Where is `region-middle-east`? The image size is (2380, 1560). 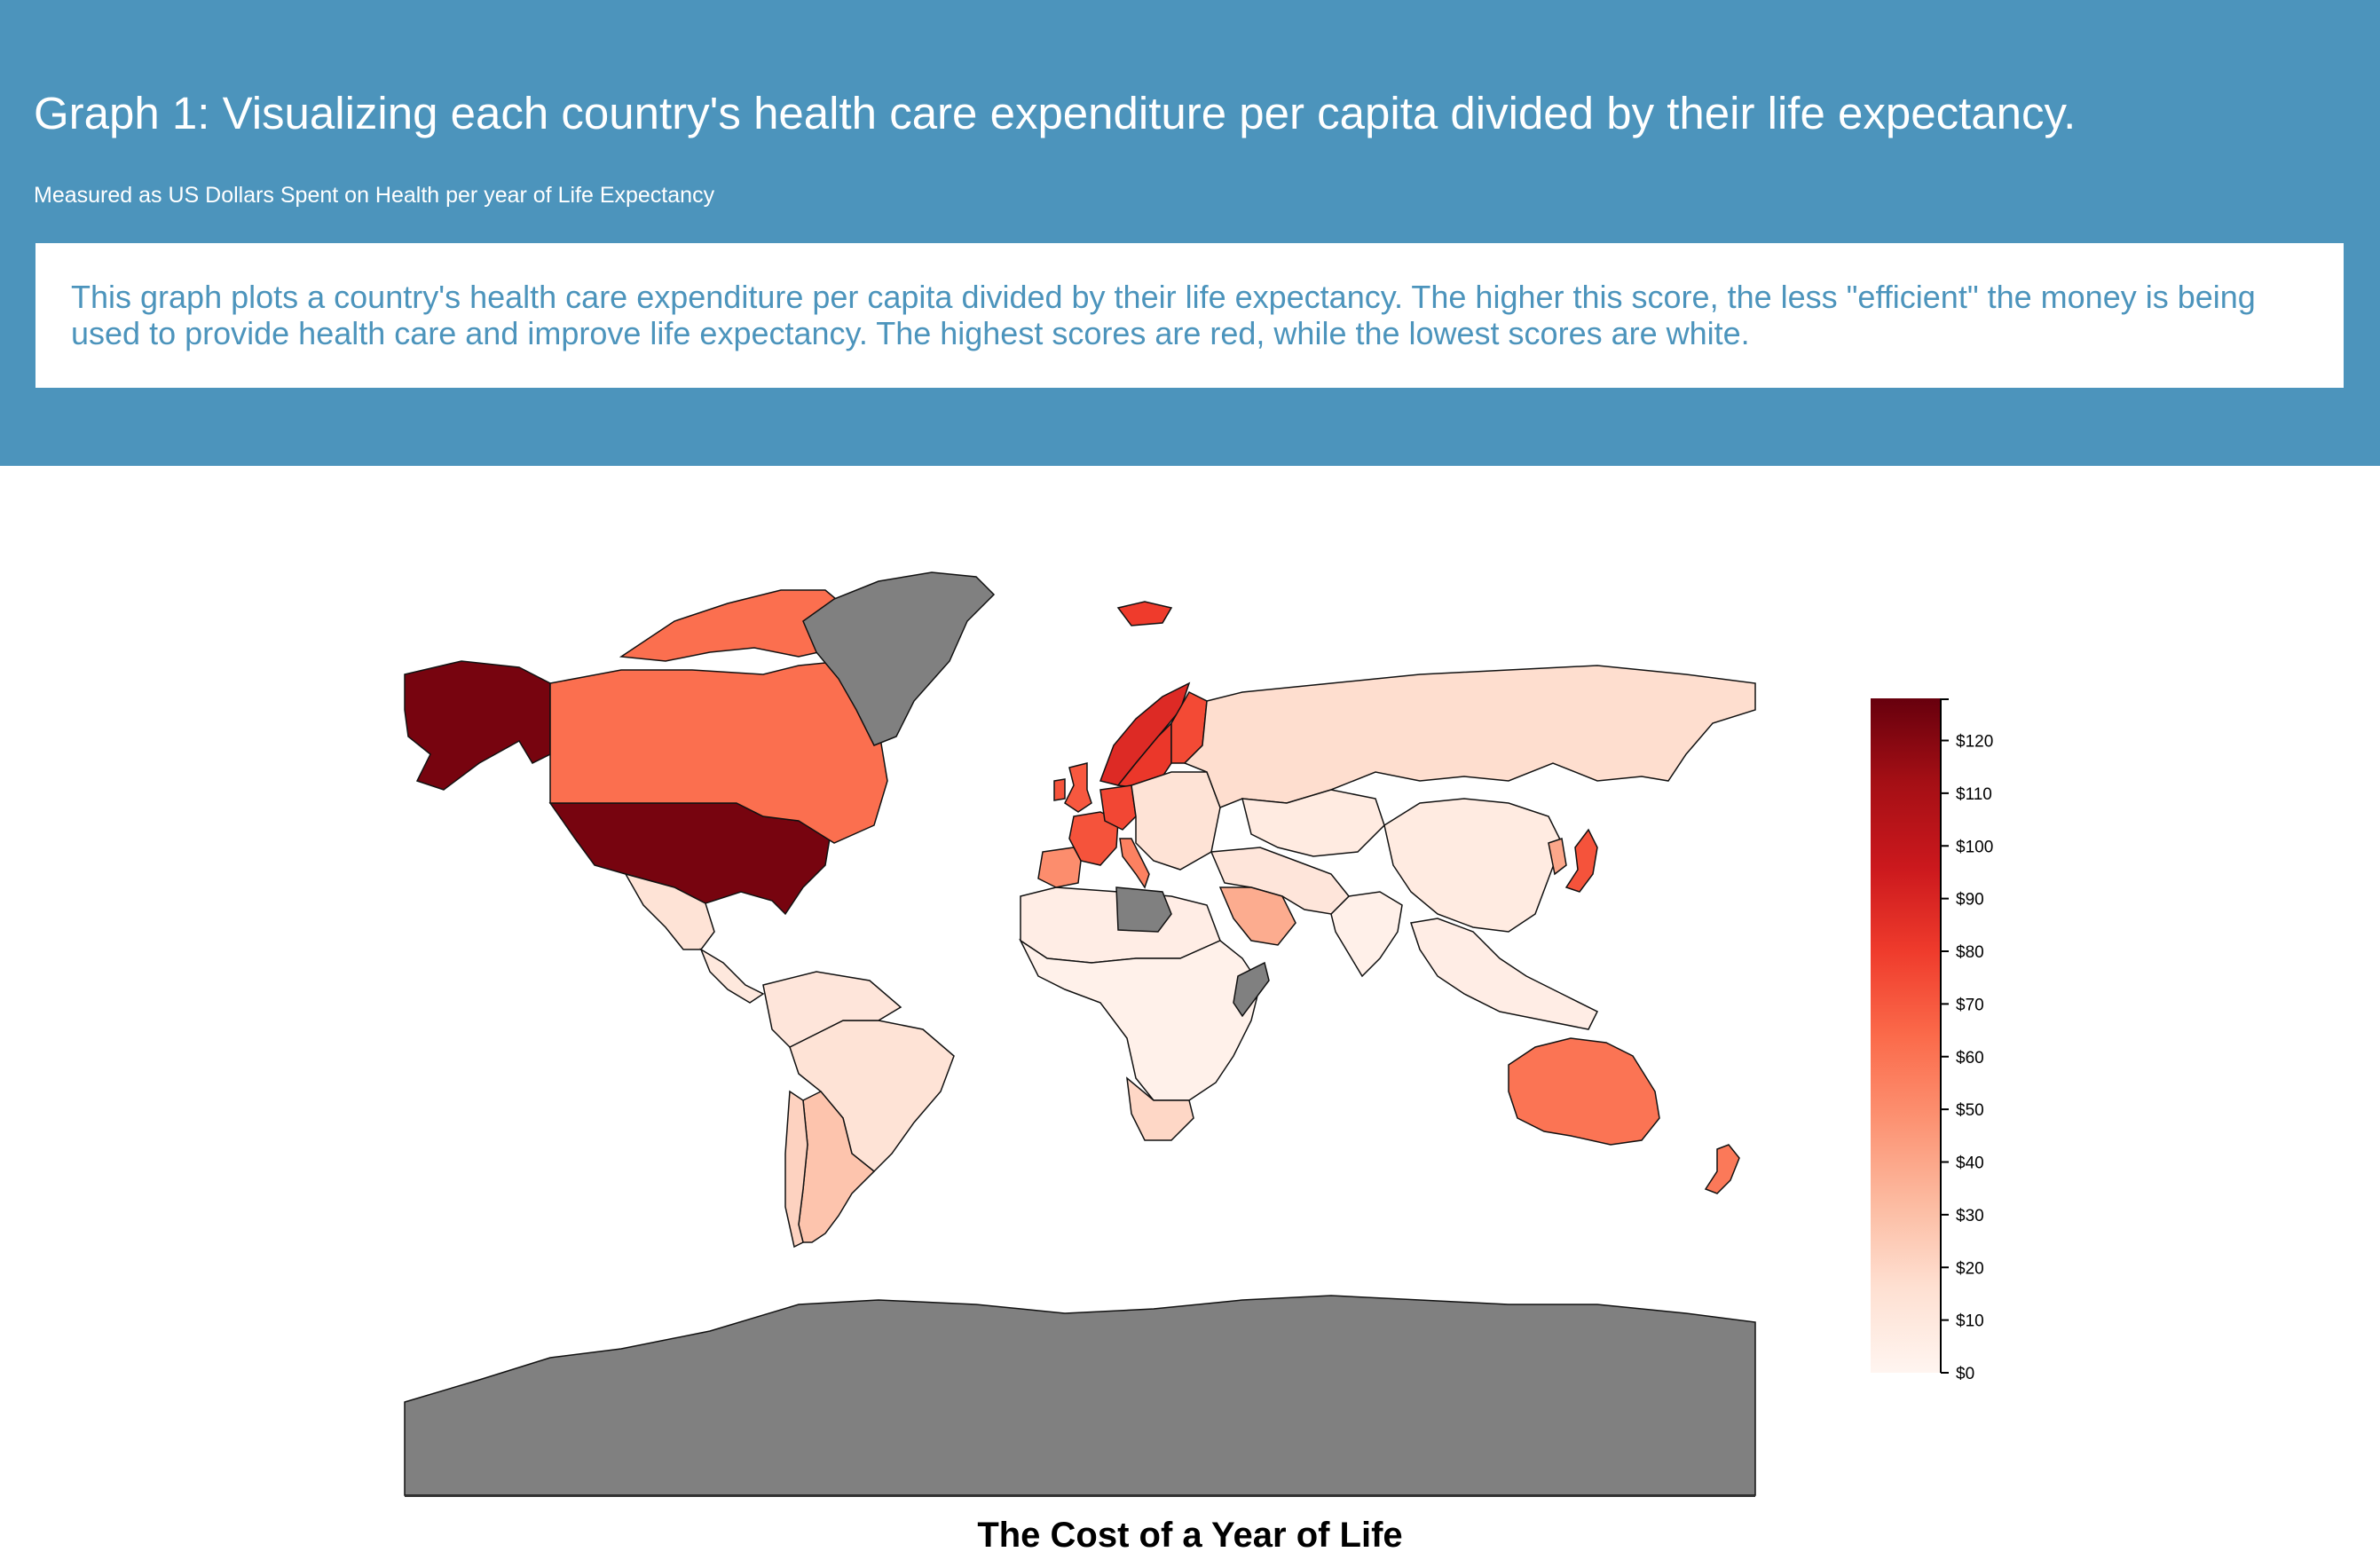
region-middle-east is located at coordinates (1280, 881).